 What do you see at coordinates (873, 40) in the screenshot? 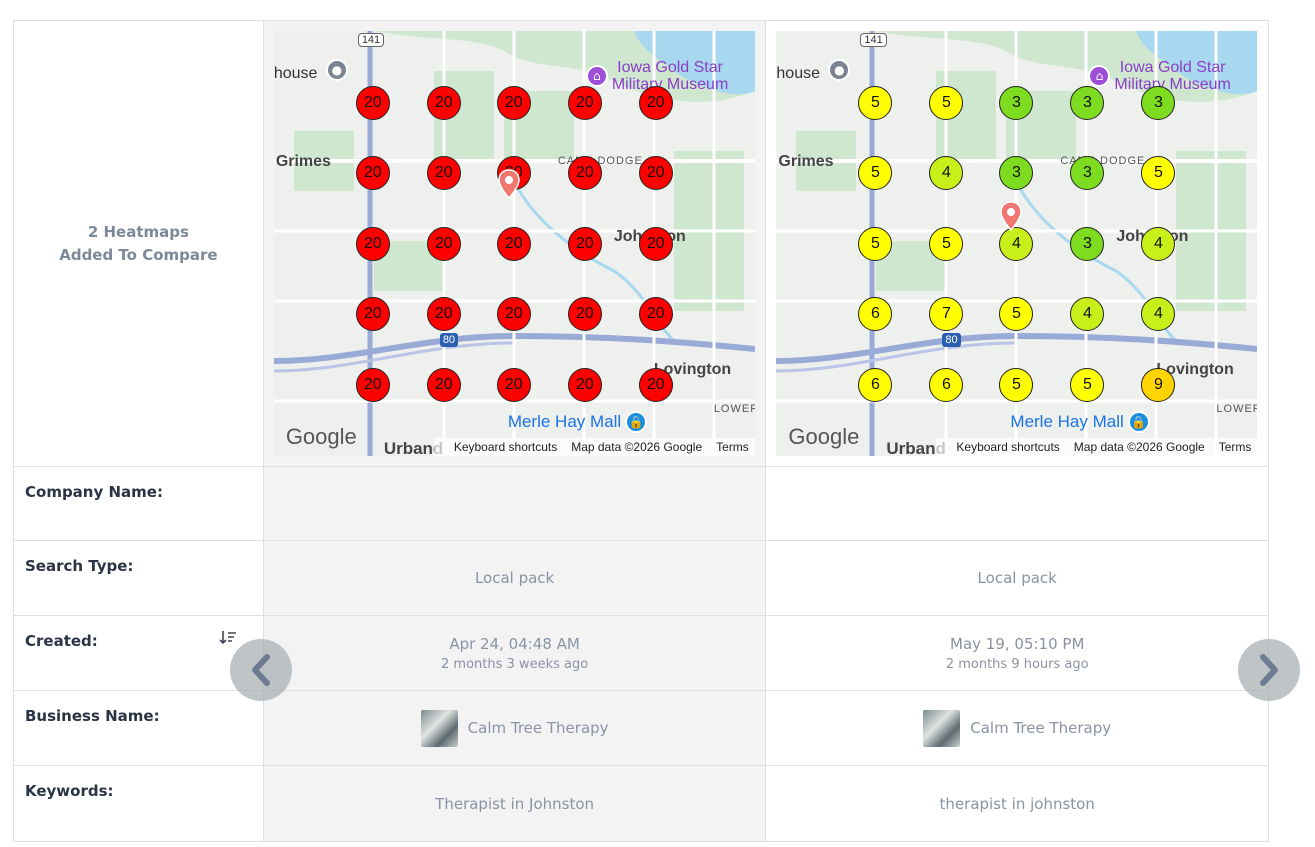
I see `route-141-shield: 141` at bounding box center [873, 40].